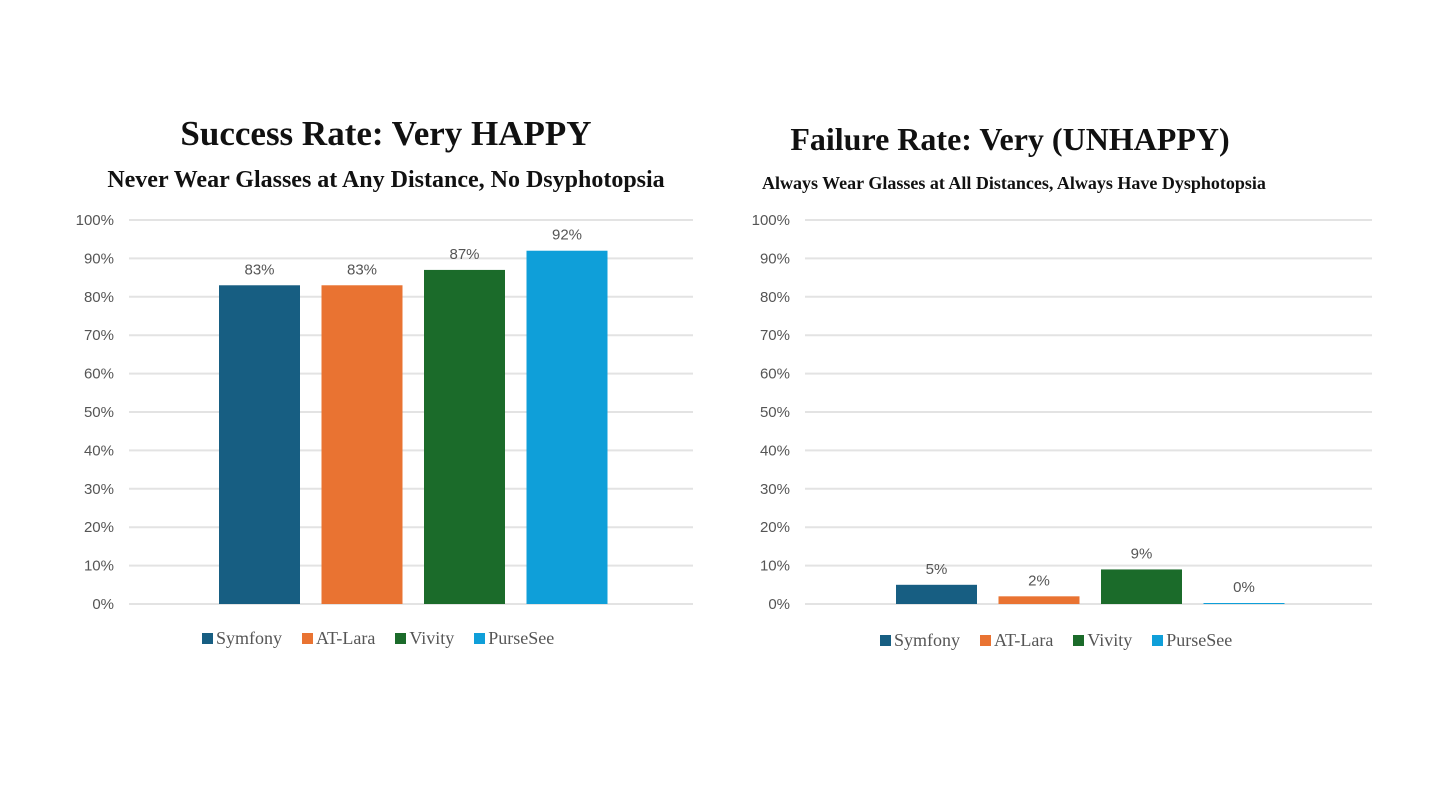 This screenshot has width=1440, height=810. What do you see at coordinates (936, 594) in the screenshot?
I see `right-bar-symfony` at bounding box center [936, 594].